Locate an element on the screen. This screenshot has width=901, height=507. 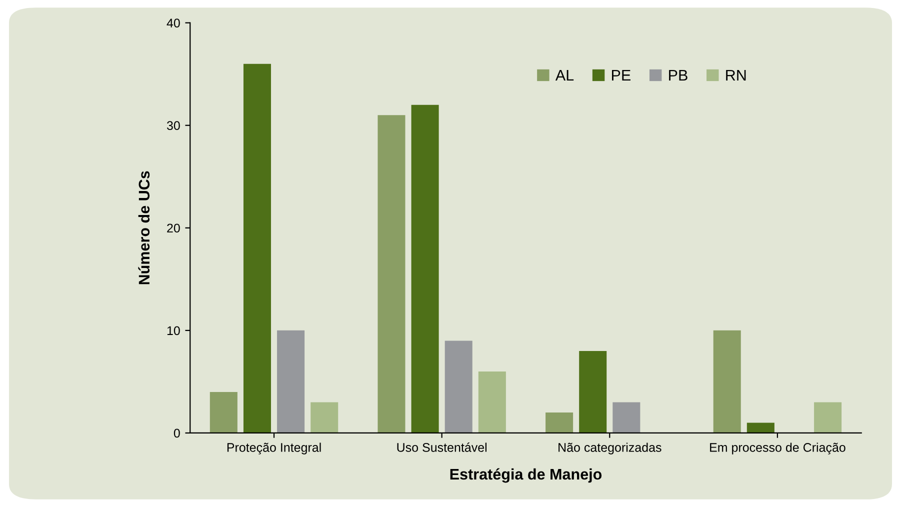
y-tick-label: 30 is located at coordinates (173, 125).